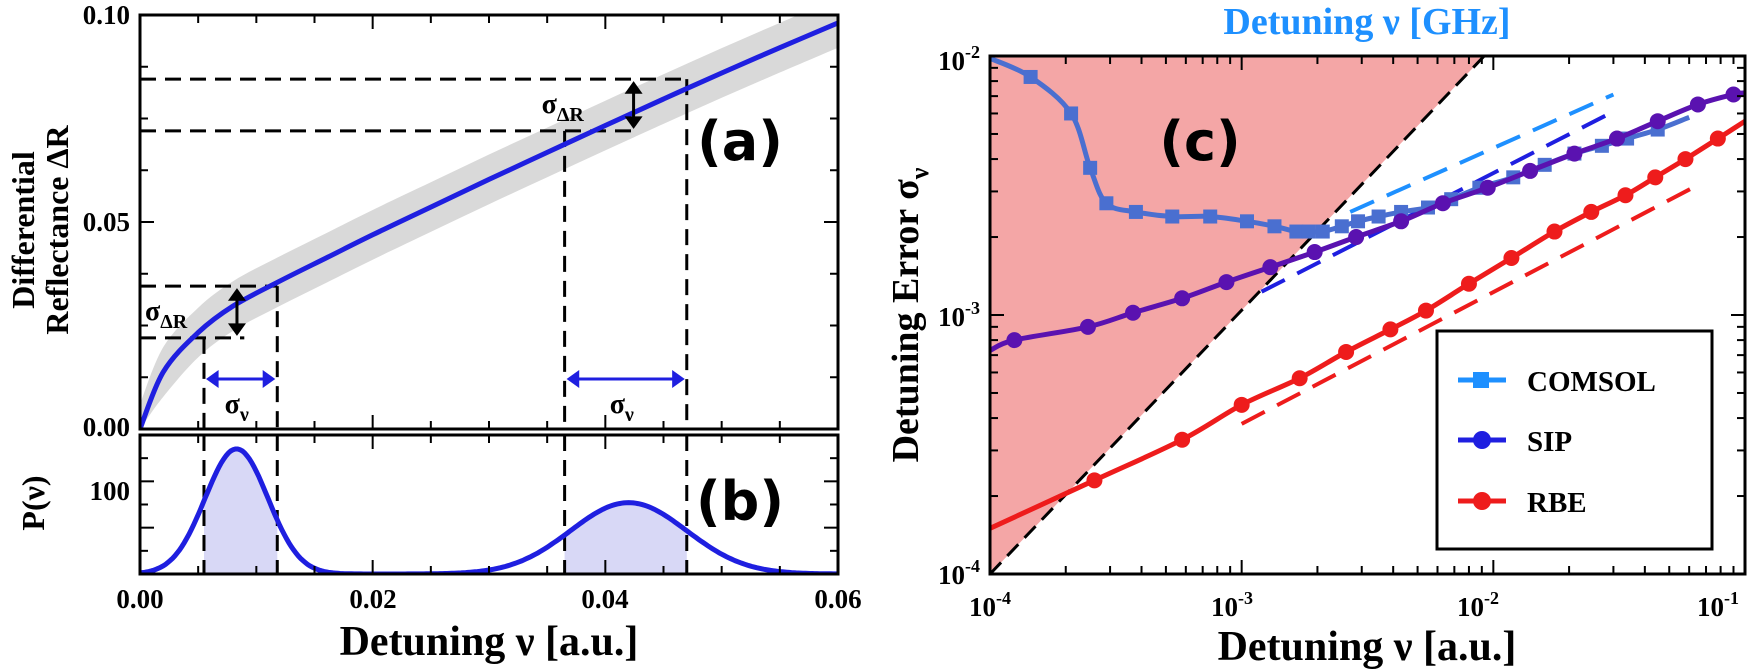  I want to click on c-xtick-2: 10⁻², so click(1478, 605).